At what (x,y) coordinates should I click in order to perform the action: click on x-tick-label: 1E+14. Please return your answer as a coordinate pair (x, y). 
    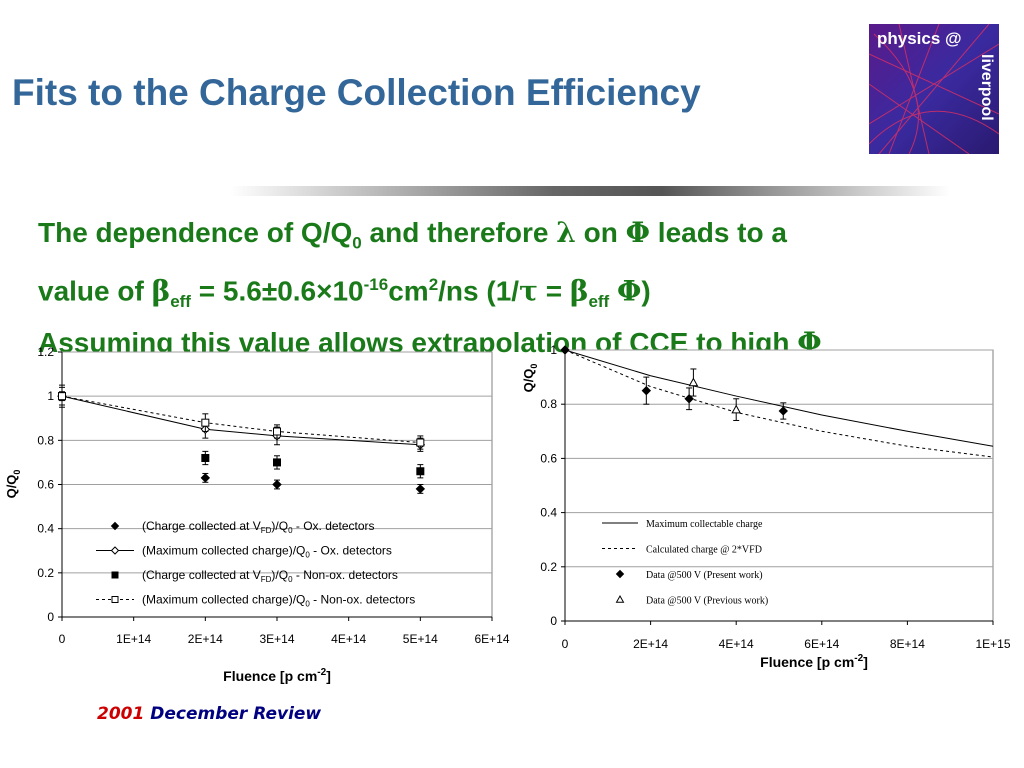
    Looking at the image, I should click on (133, 639).